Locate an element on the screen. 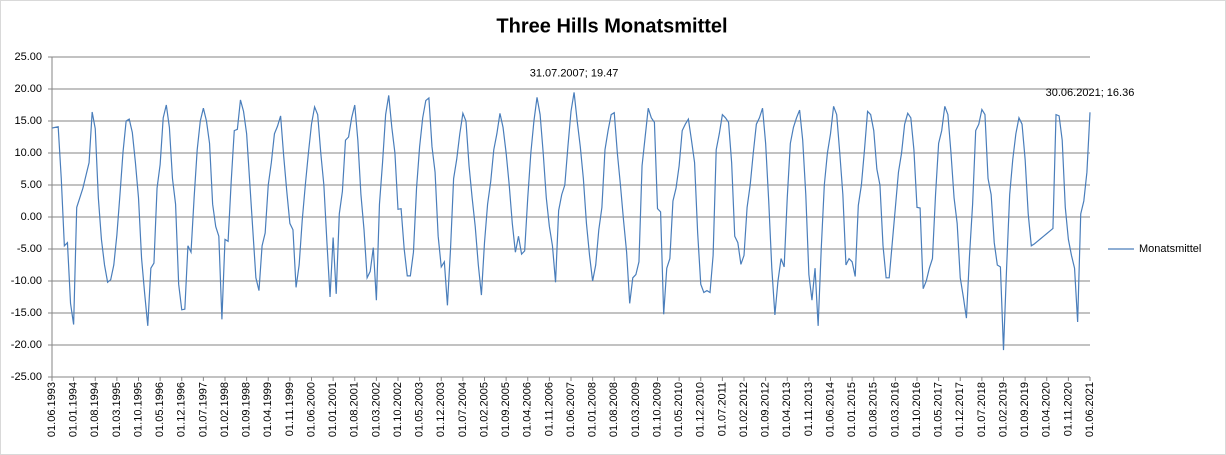 Image resolution: width=1226 pixels, height=455 pixels. x-tick-label: 01.01.2015 is located at coordinates (852, 409).